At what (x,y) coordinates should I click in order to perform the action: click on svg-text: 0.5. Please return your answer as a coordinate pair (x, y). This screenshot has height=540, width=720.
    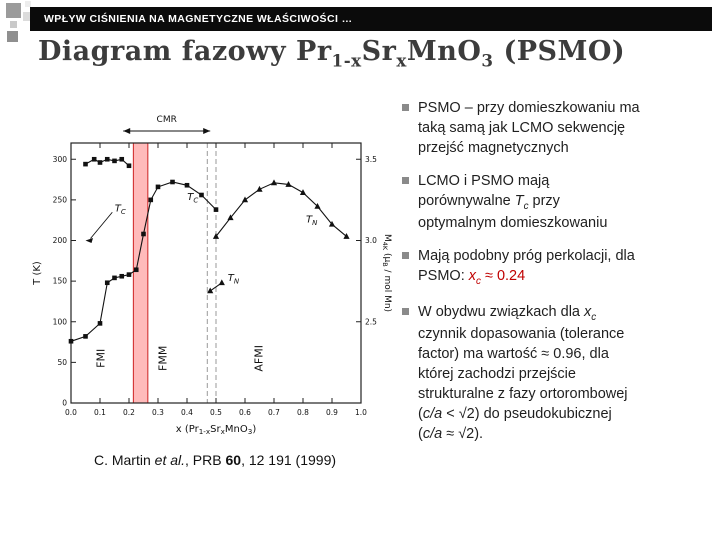
    Looking at the image, I should click on (216, 412).